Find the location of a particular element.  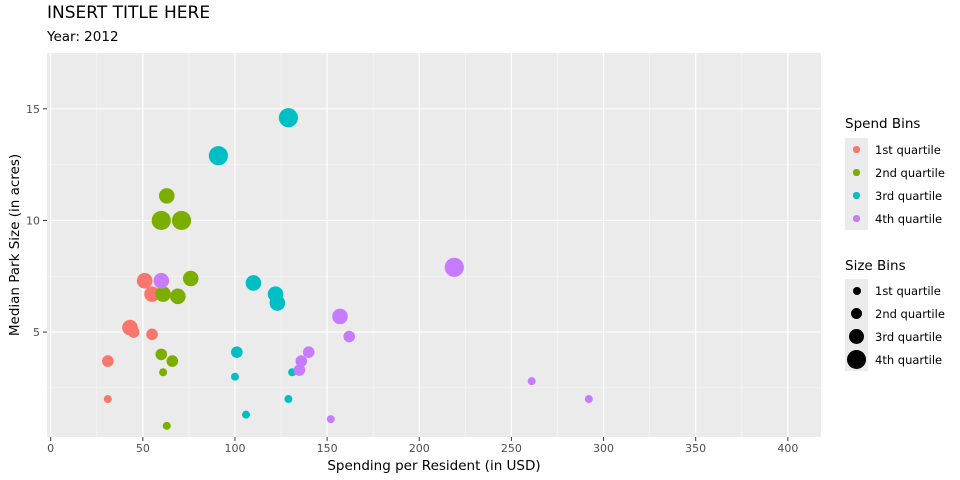

chart-title: INSERT TITLE HERE is located at coordinates (129, 13).